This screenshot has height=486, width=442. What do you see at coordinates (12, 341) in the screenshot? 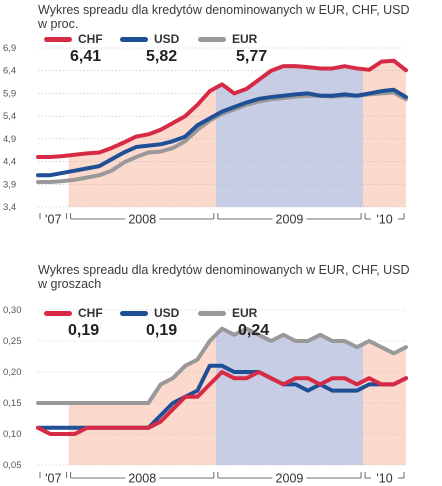
I see `y-tick-label: 0,25` at bounding box center [12, 341].